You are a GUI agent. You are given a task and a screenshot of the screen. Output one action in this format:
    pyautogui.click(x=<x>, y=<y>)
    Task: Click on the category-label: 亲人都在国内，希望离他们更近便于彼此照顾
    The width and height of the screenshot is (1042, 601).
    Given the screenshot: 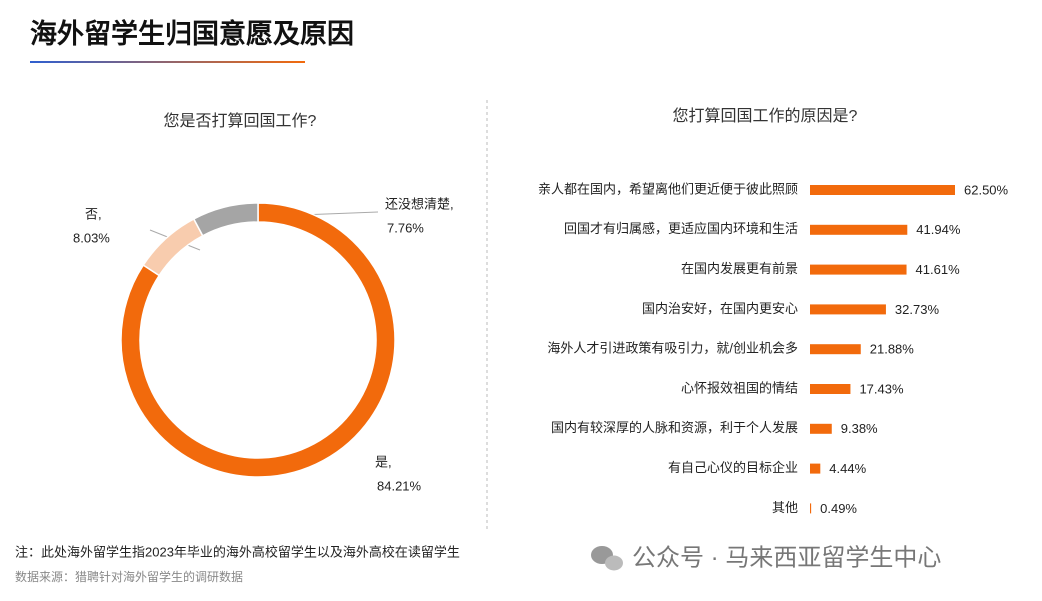 What is the action you would take?
    pyautogui.click(x=668, y=188)
    